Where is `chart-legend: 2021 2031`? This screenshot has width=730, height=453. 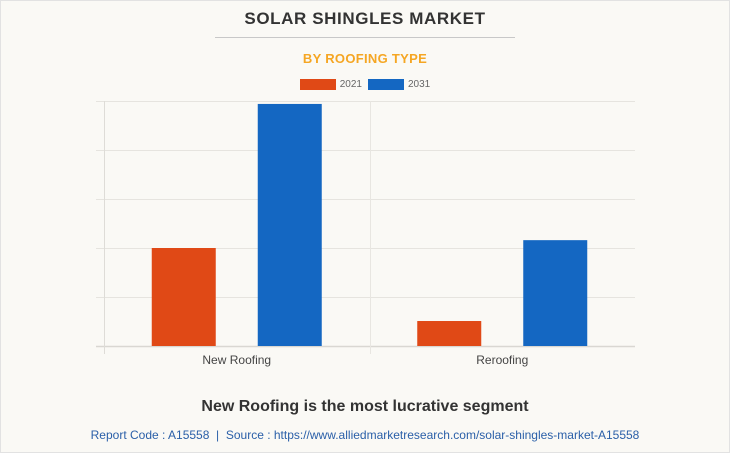 chart-legend: 2021 2031 is located at coordinates (365, 84).